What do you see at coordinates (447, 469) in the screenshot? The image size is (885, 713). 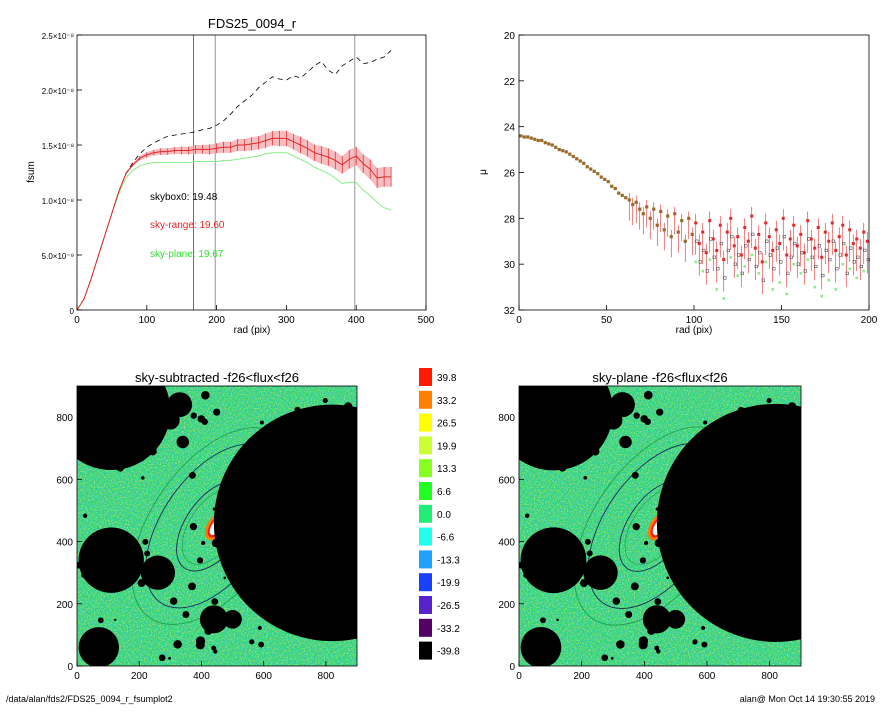 I see `colorbar-label: 13.3` at bounding box center [447, 469].